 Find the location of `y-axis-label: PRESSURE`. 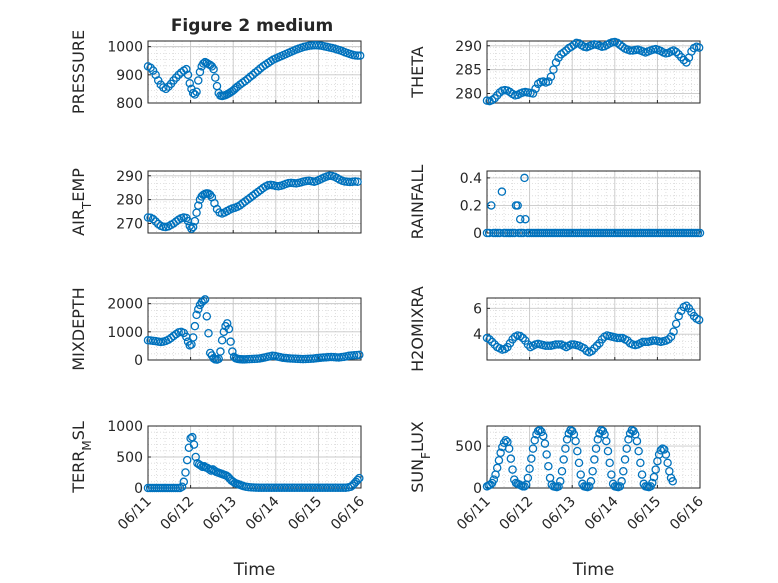

y-axis-label: PRESSURE is located at coordinates (78, 72).